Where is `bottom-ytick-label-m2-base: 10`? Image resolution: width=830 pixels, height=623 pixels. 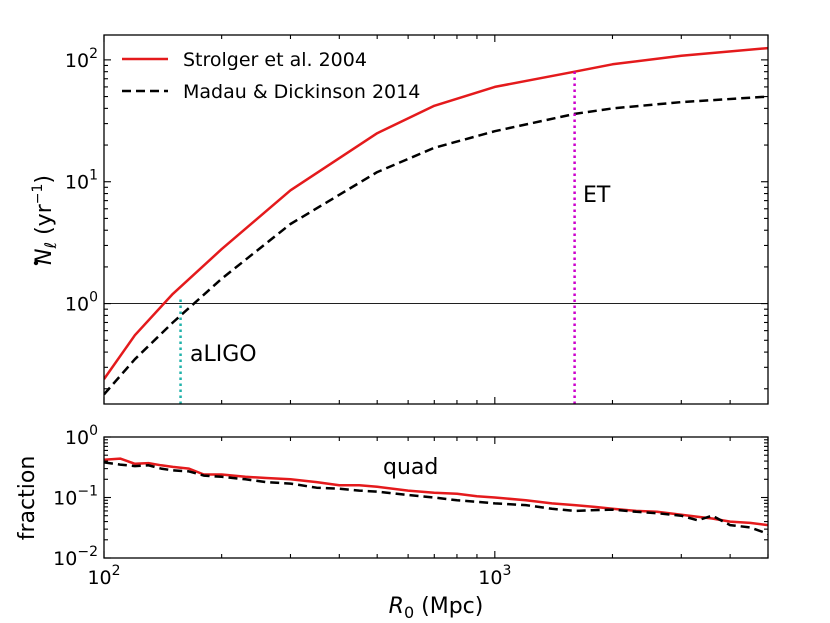
bottom-ytick-label-m2-base: 10 is located at coordinates (65, 559).